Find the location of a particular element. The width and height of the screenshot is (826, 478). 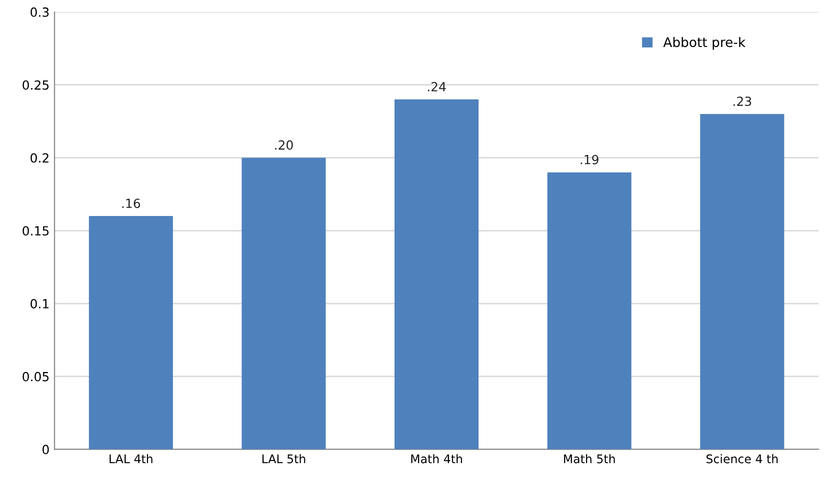

y-tick-label: 0.25 is located at coordinates (35, 85).